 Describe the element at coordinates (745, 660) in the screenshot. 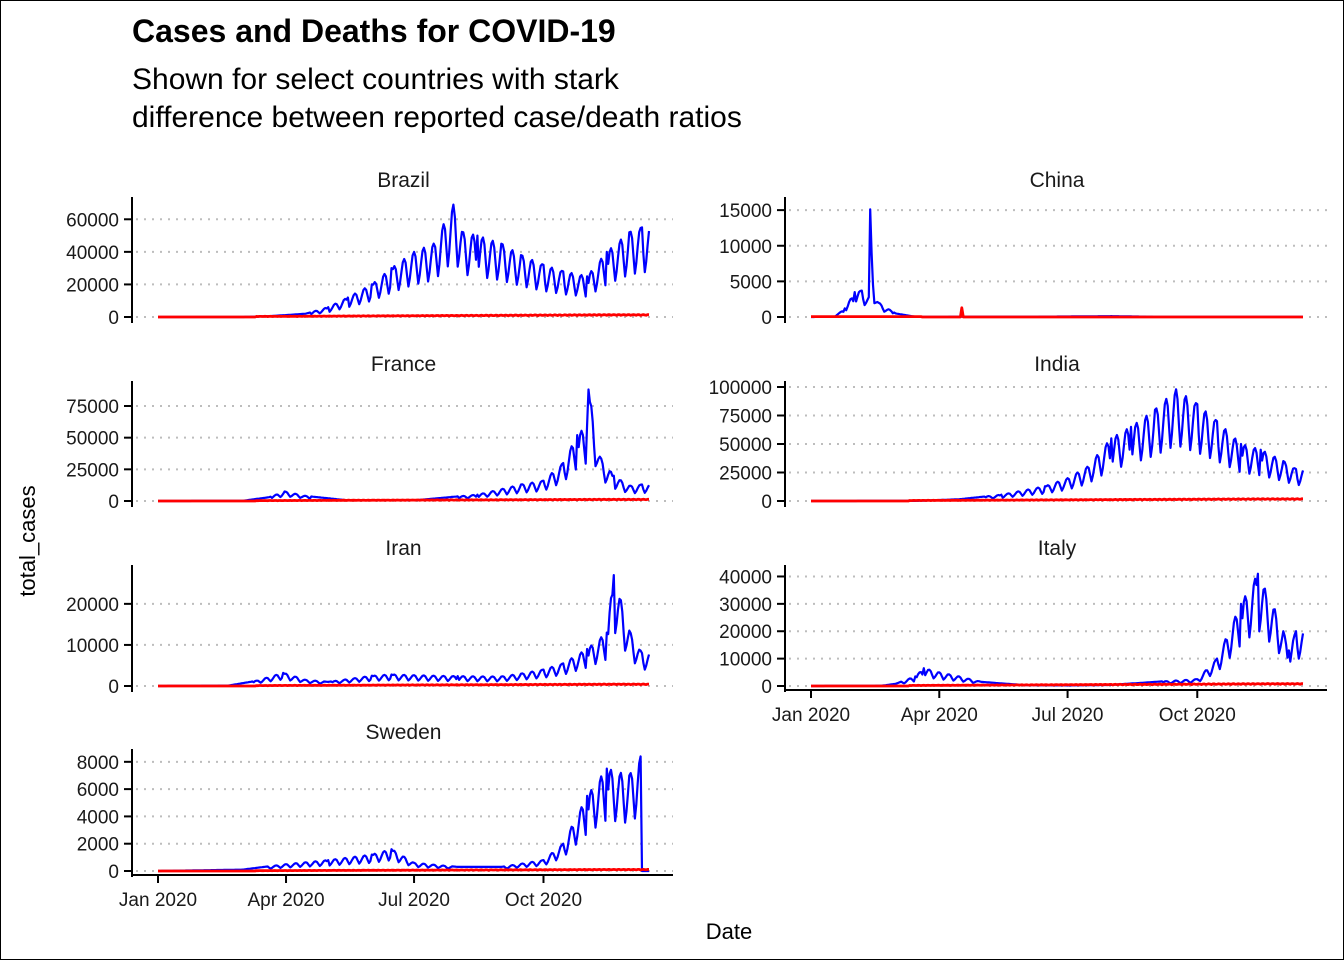

I see `y-tick-label-italy-1: 10000` at that location.